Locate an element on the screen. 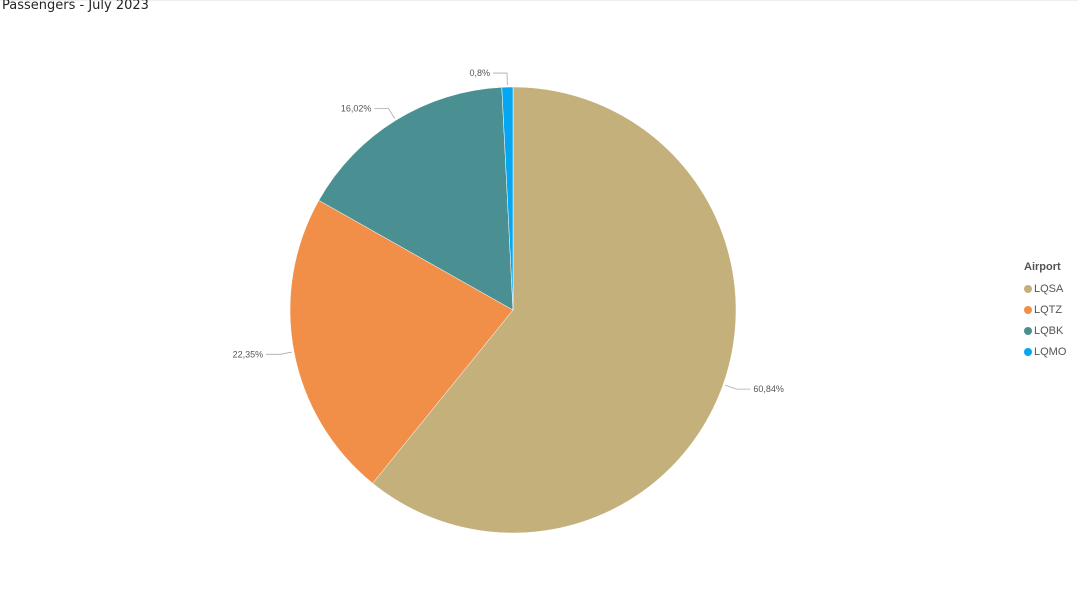  legend-item-lqbk: LQBK is located at coordinates (1045, 330).